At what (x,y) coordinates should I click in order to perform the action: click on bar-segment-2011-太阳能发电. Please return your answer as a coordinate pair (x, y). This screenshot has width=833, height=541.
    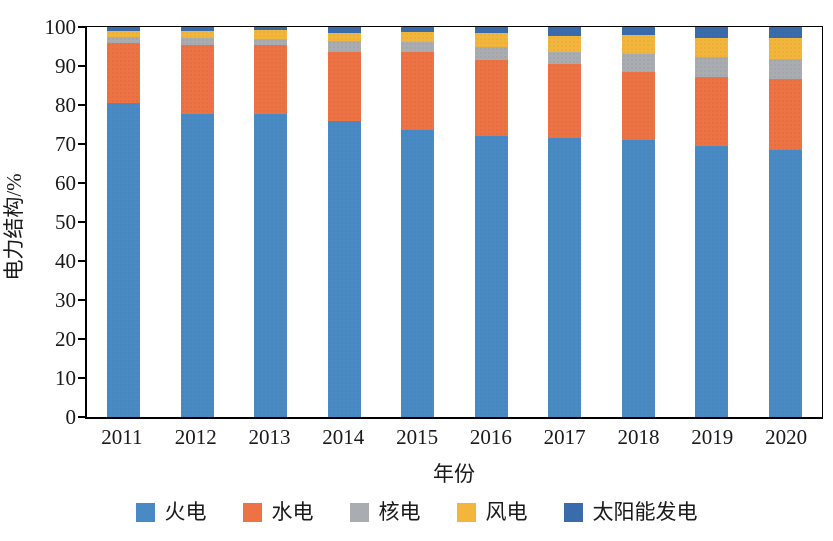
    Looking at the image, I should click on (124, 29).